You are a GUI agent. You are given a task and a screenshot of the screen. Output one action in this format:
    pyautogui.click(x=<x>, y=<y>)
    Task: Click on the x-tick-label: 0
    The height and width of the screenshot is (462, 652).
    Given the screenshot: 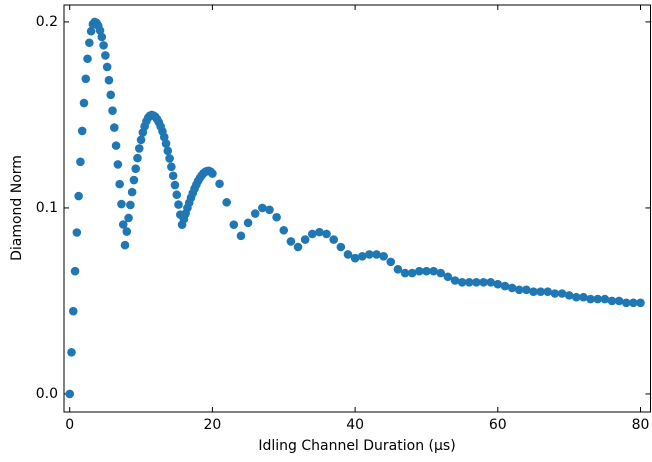 What is the action you would take?
    pyautogui.click(x=69, y=425)
    